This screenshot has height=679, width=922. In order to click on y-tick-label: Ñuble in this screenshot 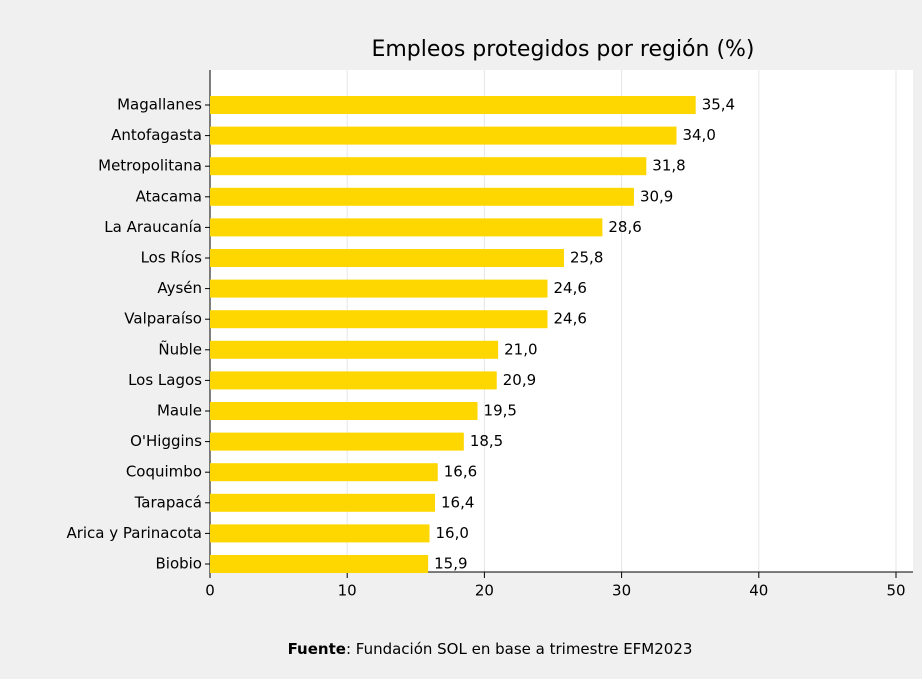, I will do `click(180, 348)`.